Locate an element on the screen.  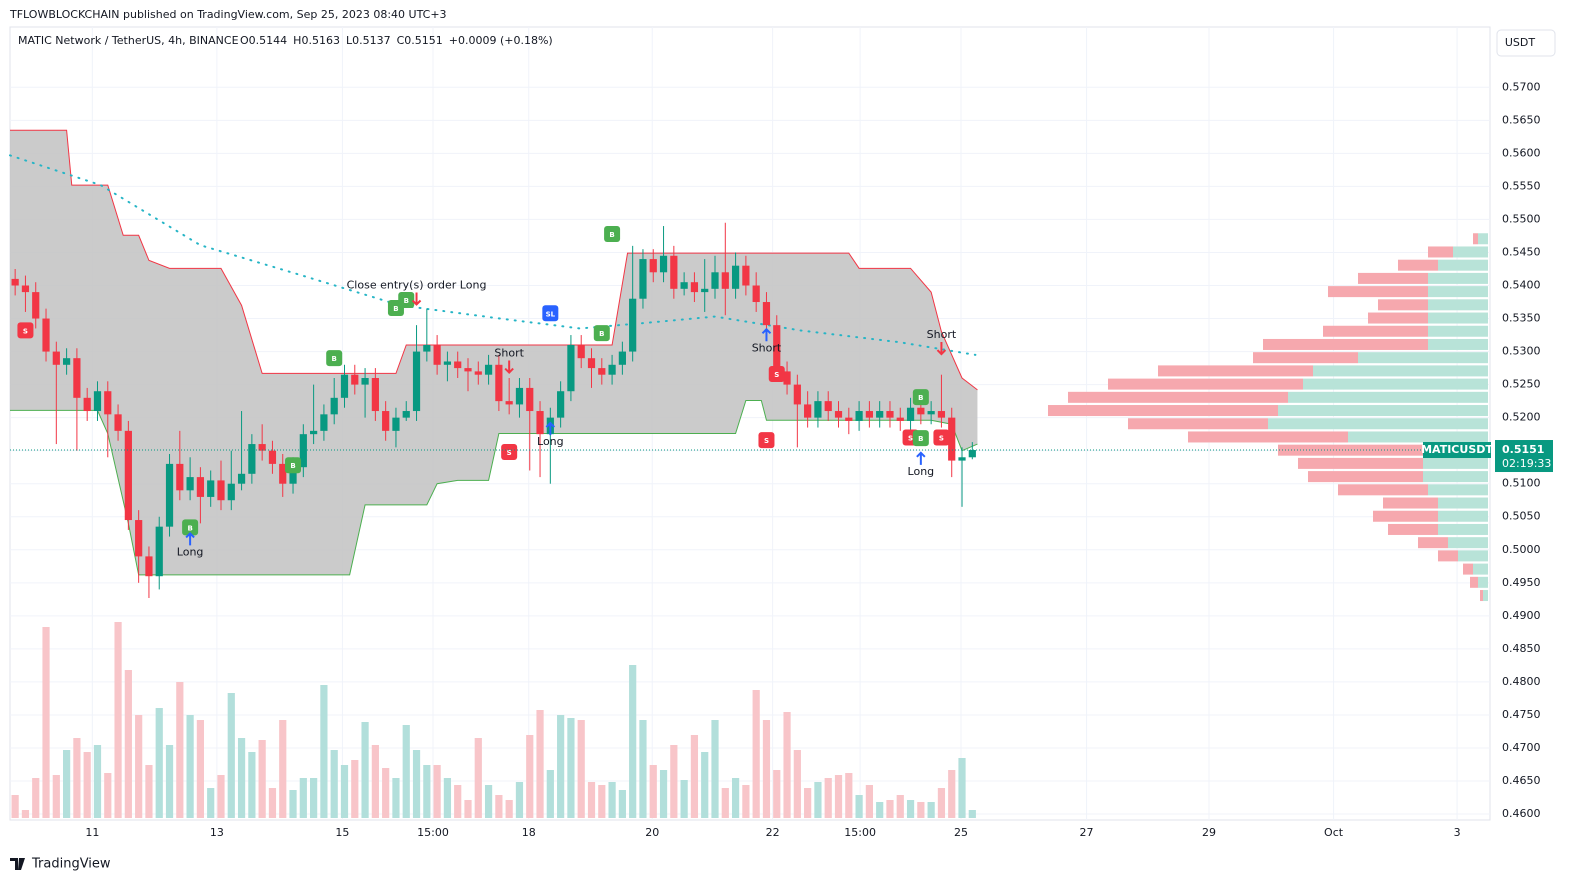
currency-button is located at coordinates (1526, 43).